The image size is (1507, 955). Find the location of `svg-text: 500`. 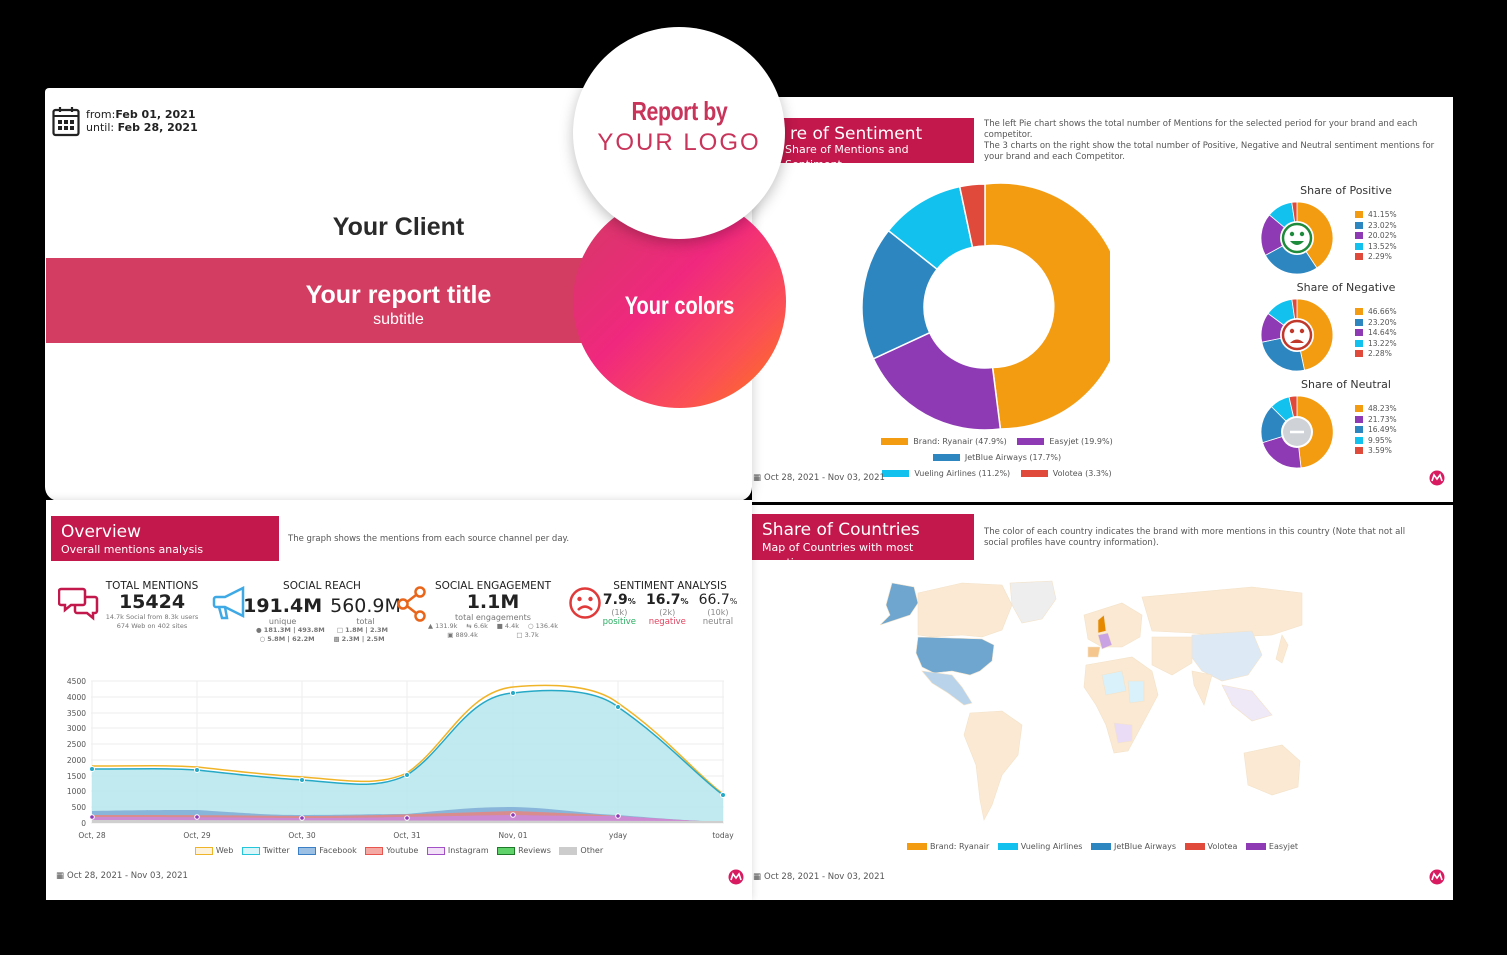

svg-text: 500 is located at coordinates (79, 807).